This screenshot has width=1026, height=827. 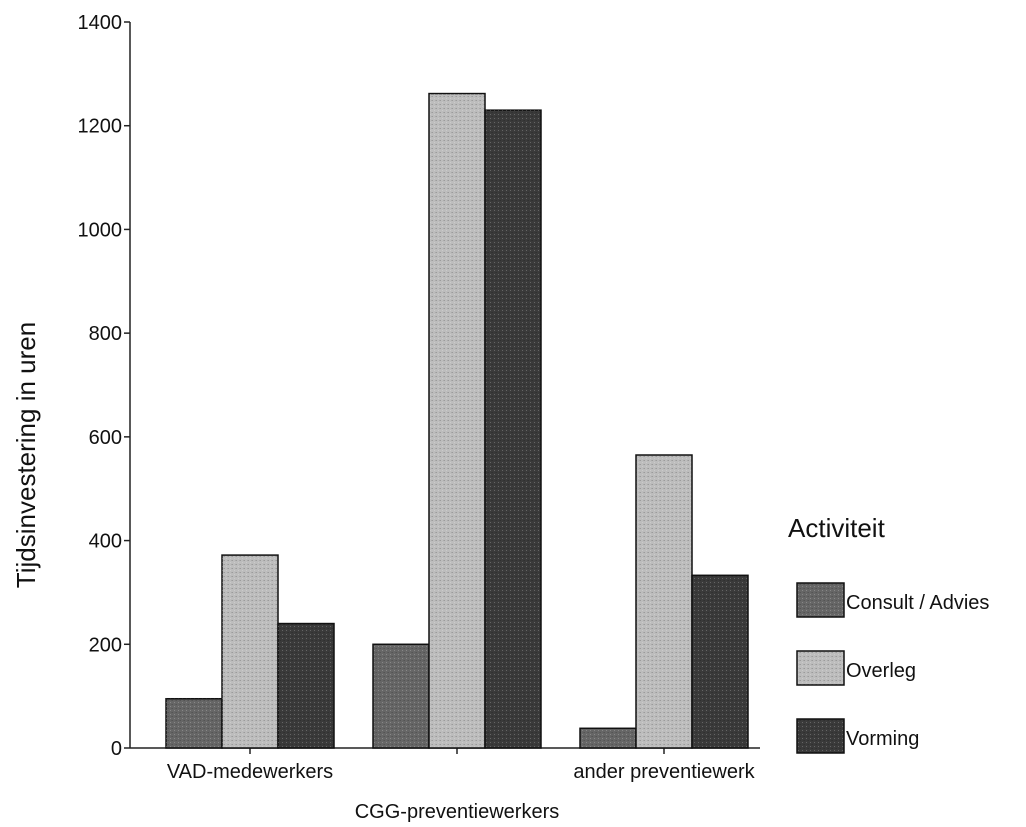 What do you see at coordinates (105, 542) in the screenshot?
I see `y-tick-label: 400` at bounding box center [105, 542].